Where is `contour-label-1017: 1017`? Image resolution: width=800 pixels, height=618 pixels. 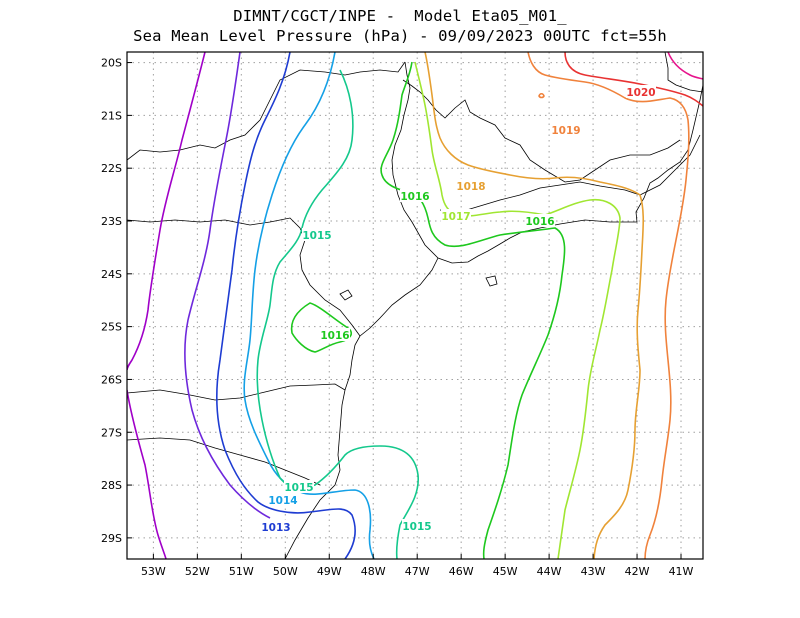
contour-label-1017: 1017 is located at coordinates (455, 217).